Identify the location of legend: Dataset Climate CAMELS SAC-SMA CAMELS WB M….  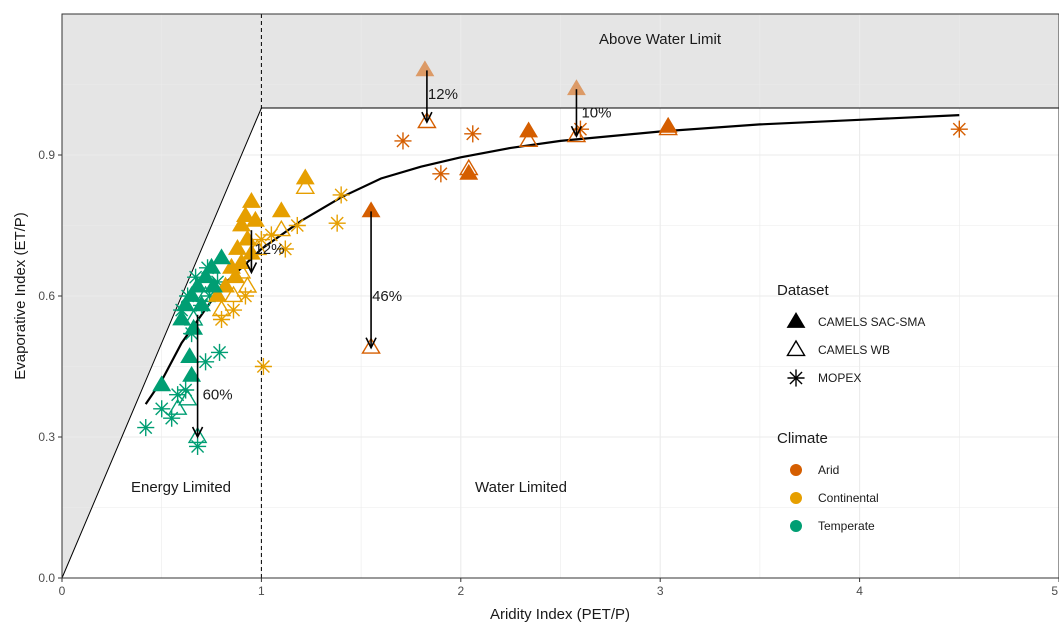
(851, 407).